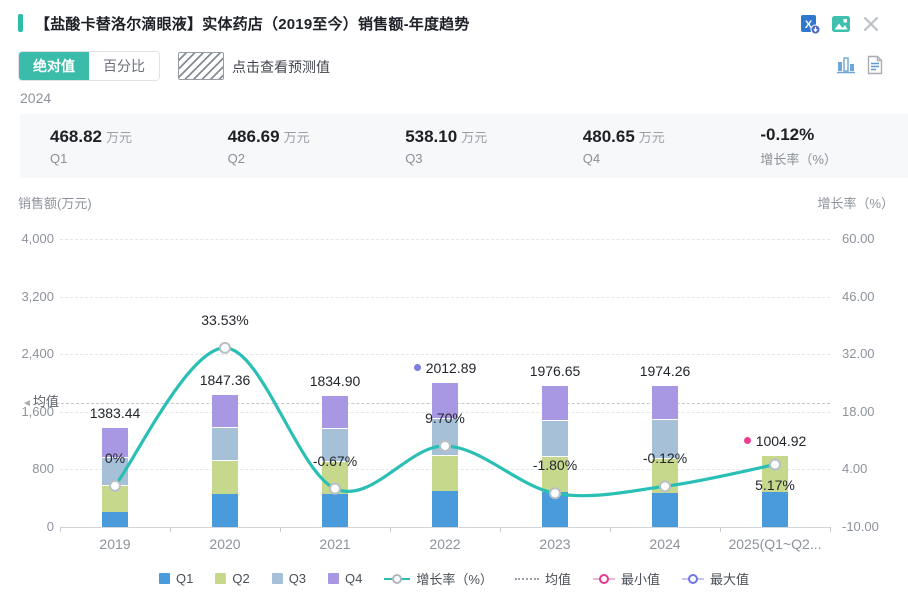 The width and height of the screenshot is (908, 605). What do you see at coordinates (115, 442) in the screenshot?
I see `bar-segment-q4-2019` at bounding box center [115, 442].